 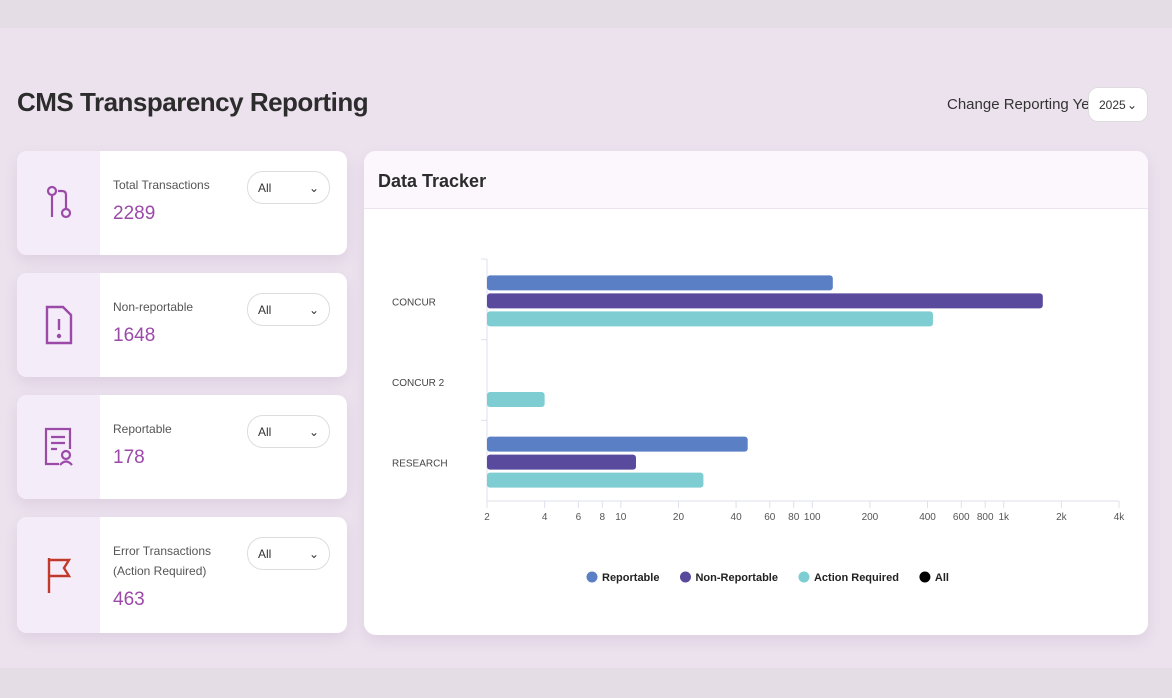 I want to click on reporting-year-select: 2025 ⌄, so click(x=1118, y=104).